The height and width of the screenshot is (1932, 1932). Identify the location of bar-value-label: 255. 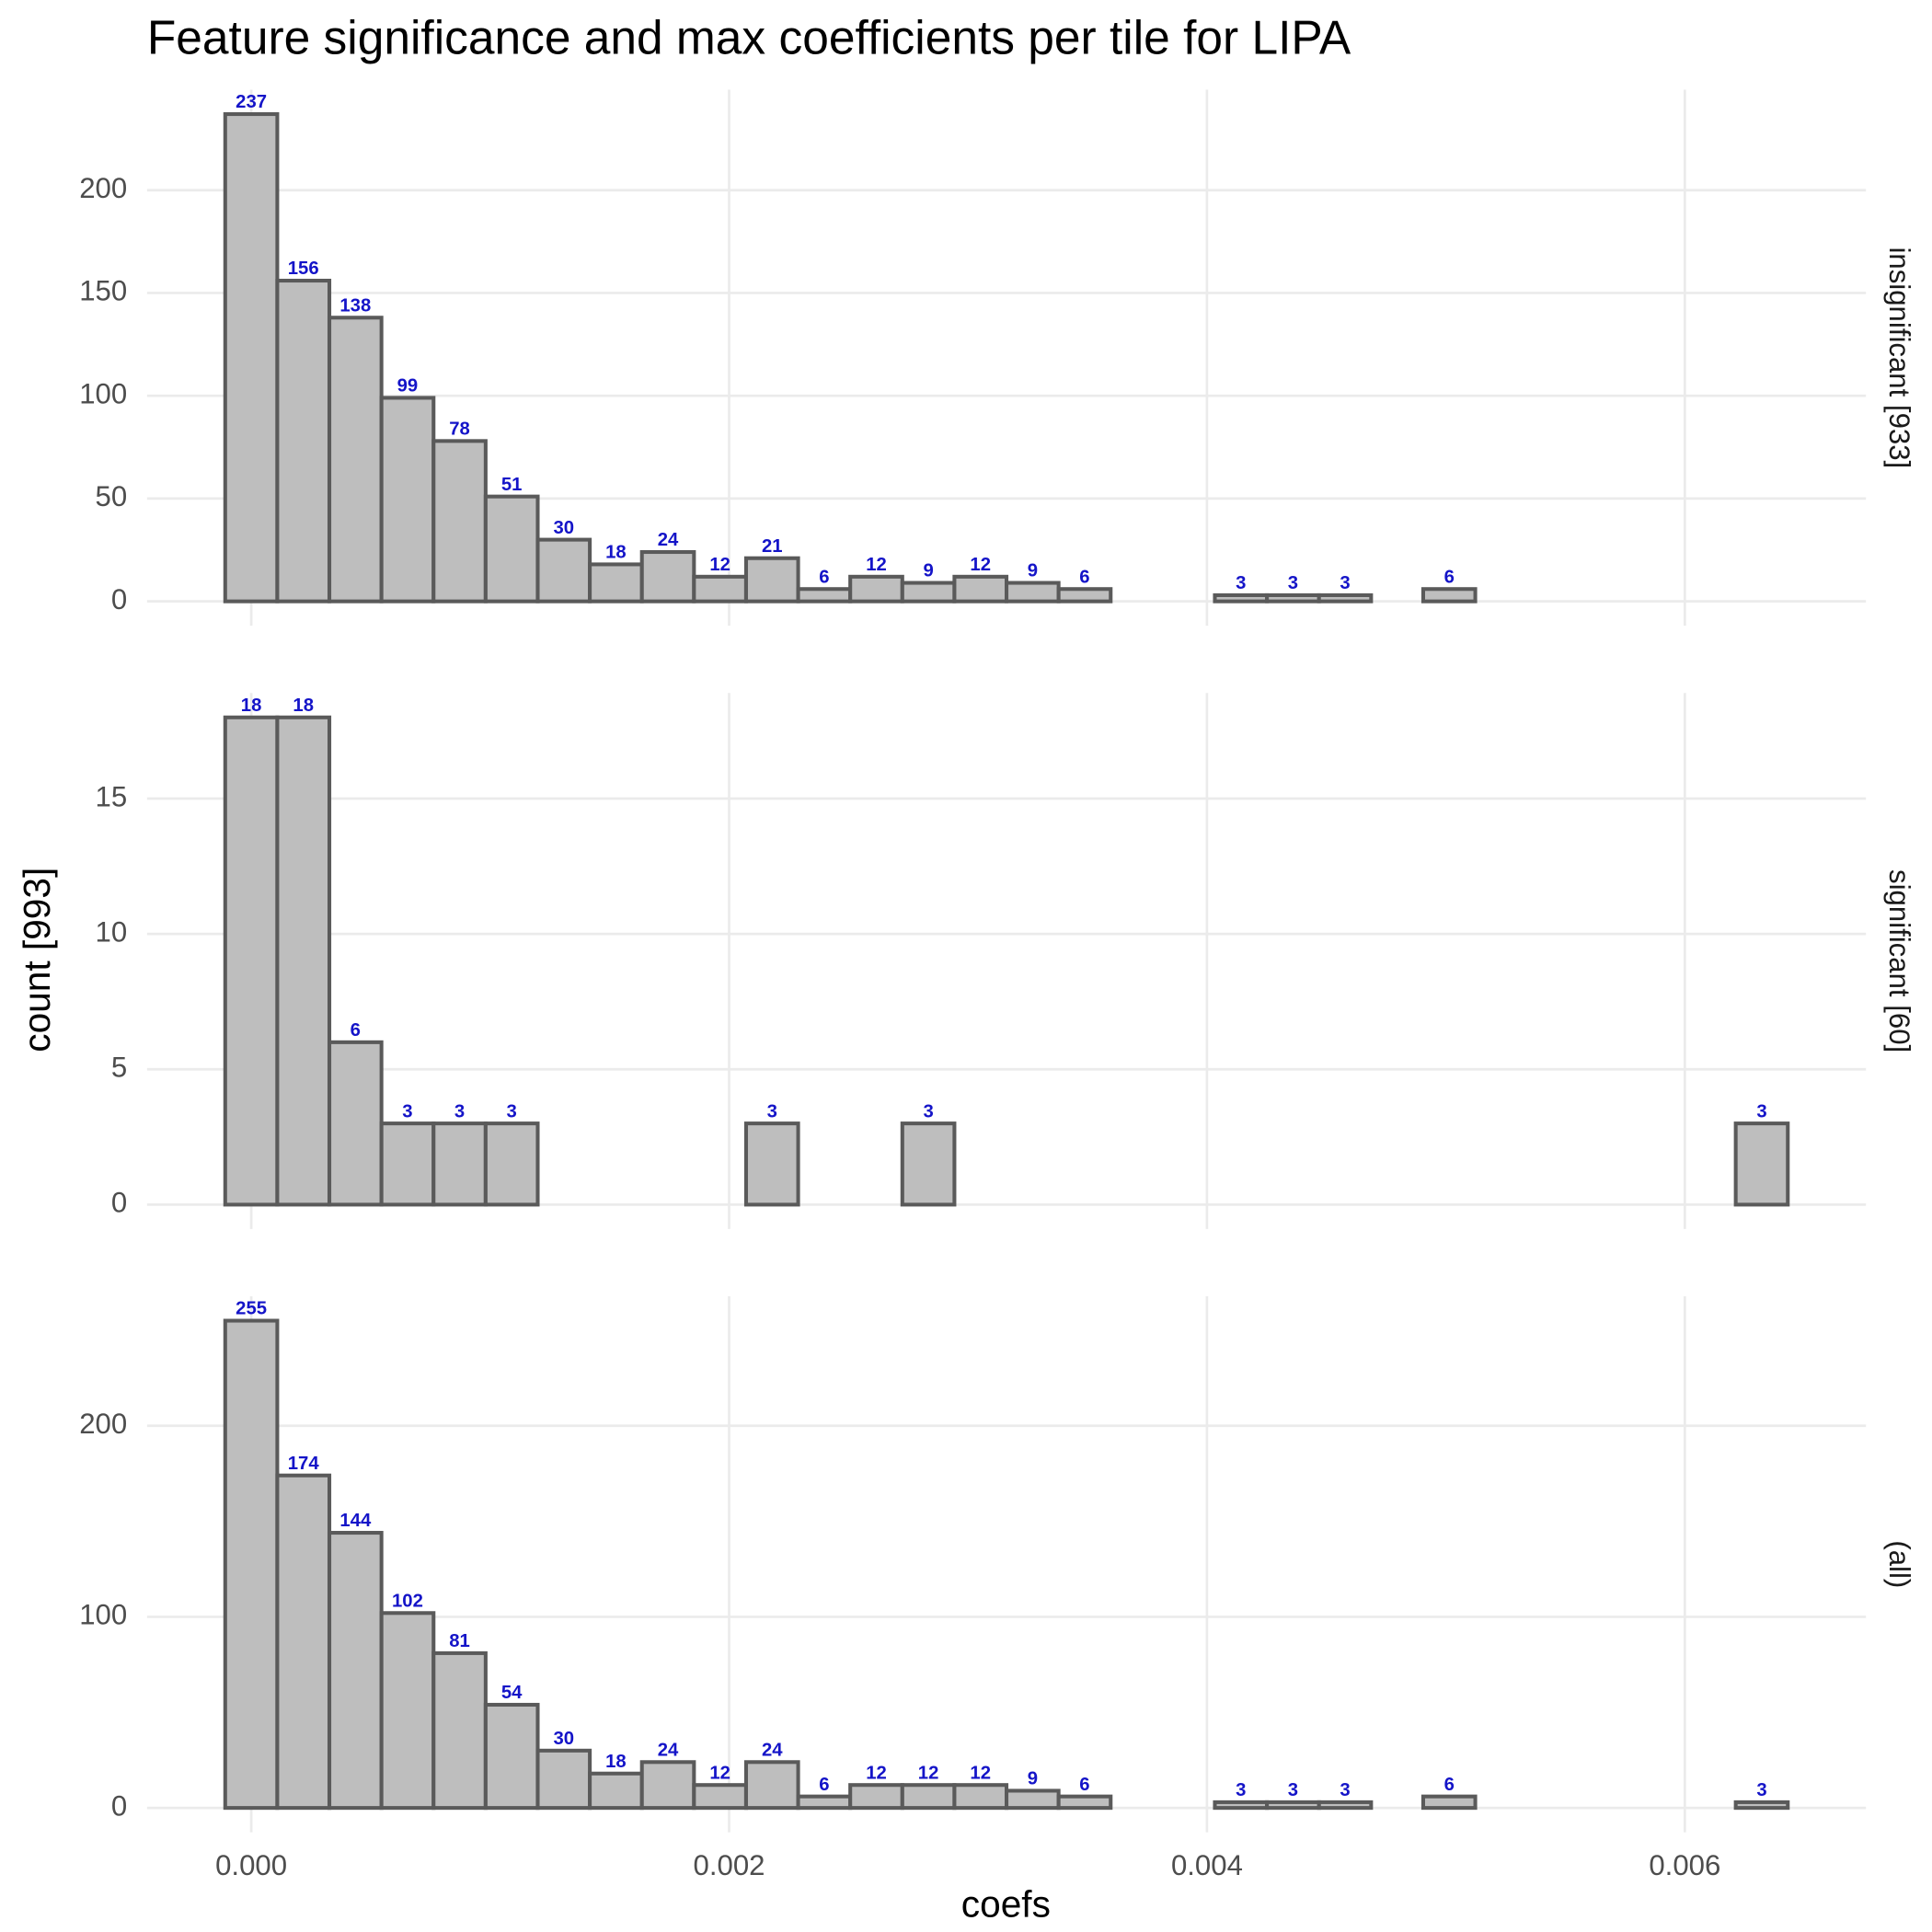
(252, 1309).